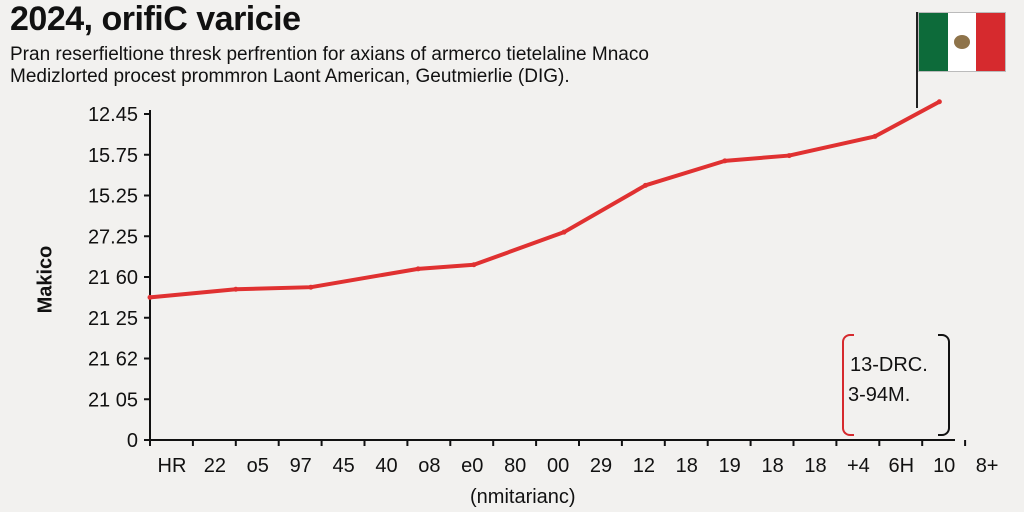 This screenshot has width=1024, height=512. I want to click on y-axis-label-wrap: Makico, so click(46, 280).